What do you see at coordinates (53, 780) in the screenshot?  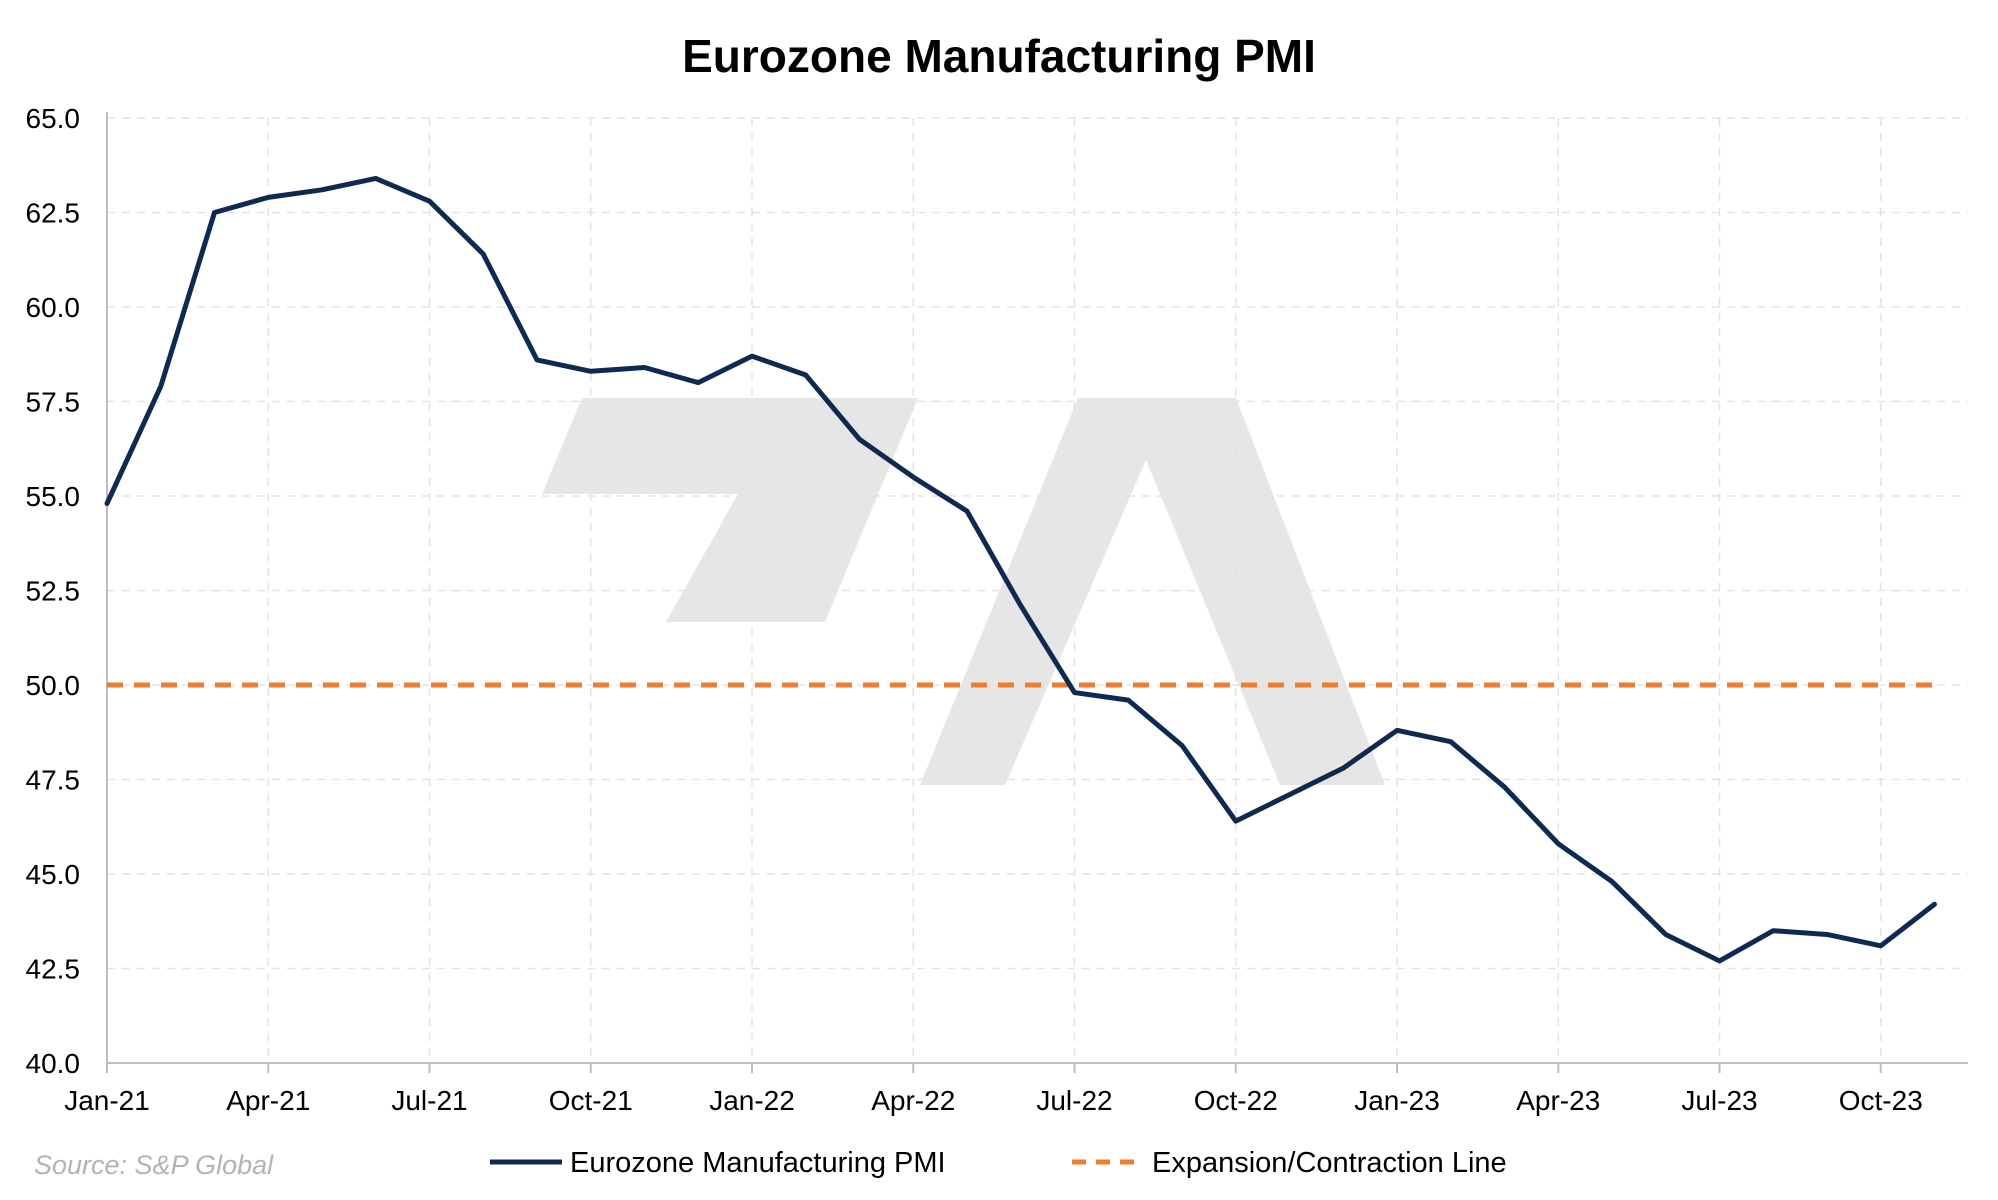 I see `y-tick-label: 47.5` at bounding box center [53, 780].